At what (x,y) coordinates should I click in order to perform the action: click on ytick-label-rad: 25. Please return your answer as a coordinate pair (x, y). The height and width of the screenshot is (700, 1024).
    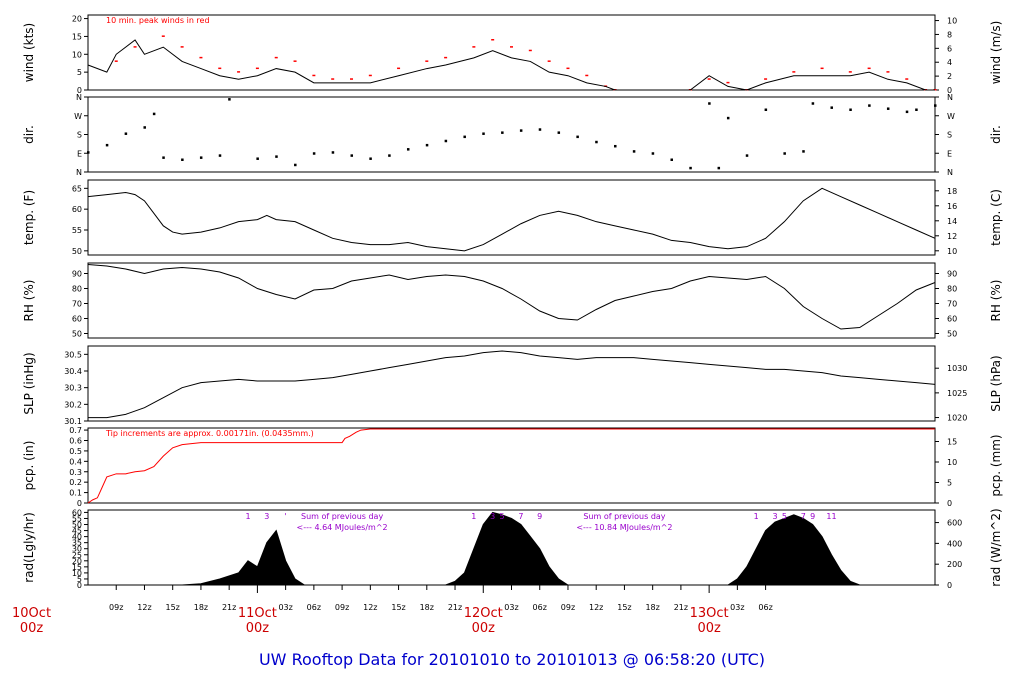
    Looking at the image, I should click on (77, 555).